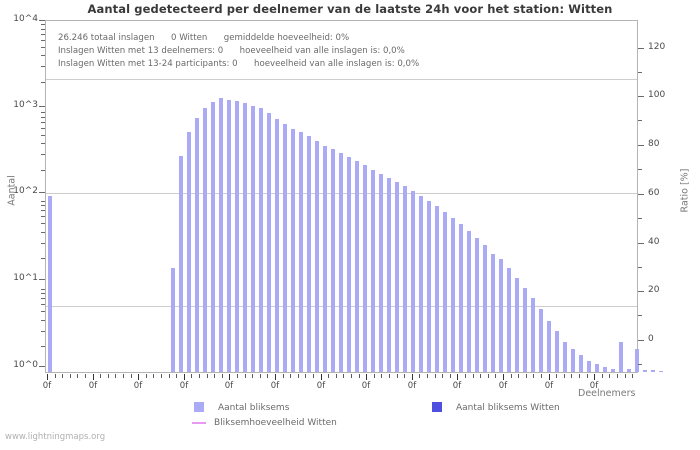 This screenshot has height=450, width=700. Describe the element at coordinates (199, 407) in the screenshot. I see `legend-swatch` at that location.